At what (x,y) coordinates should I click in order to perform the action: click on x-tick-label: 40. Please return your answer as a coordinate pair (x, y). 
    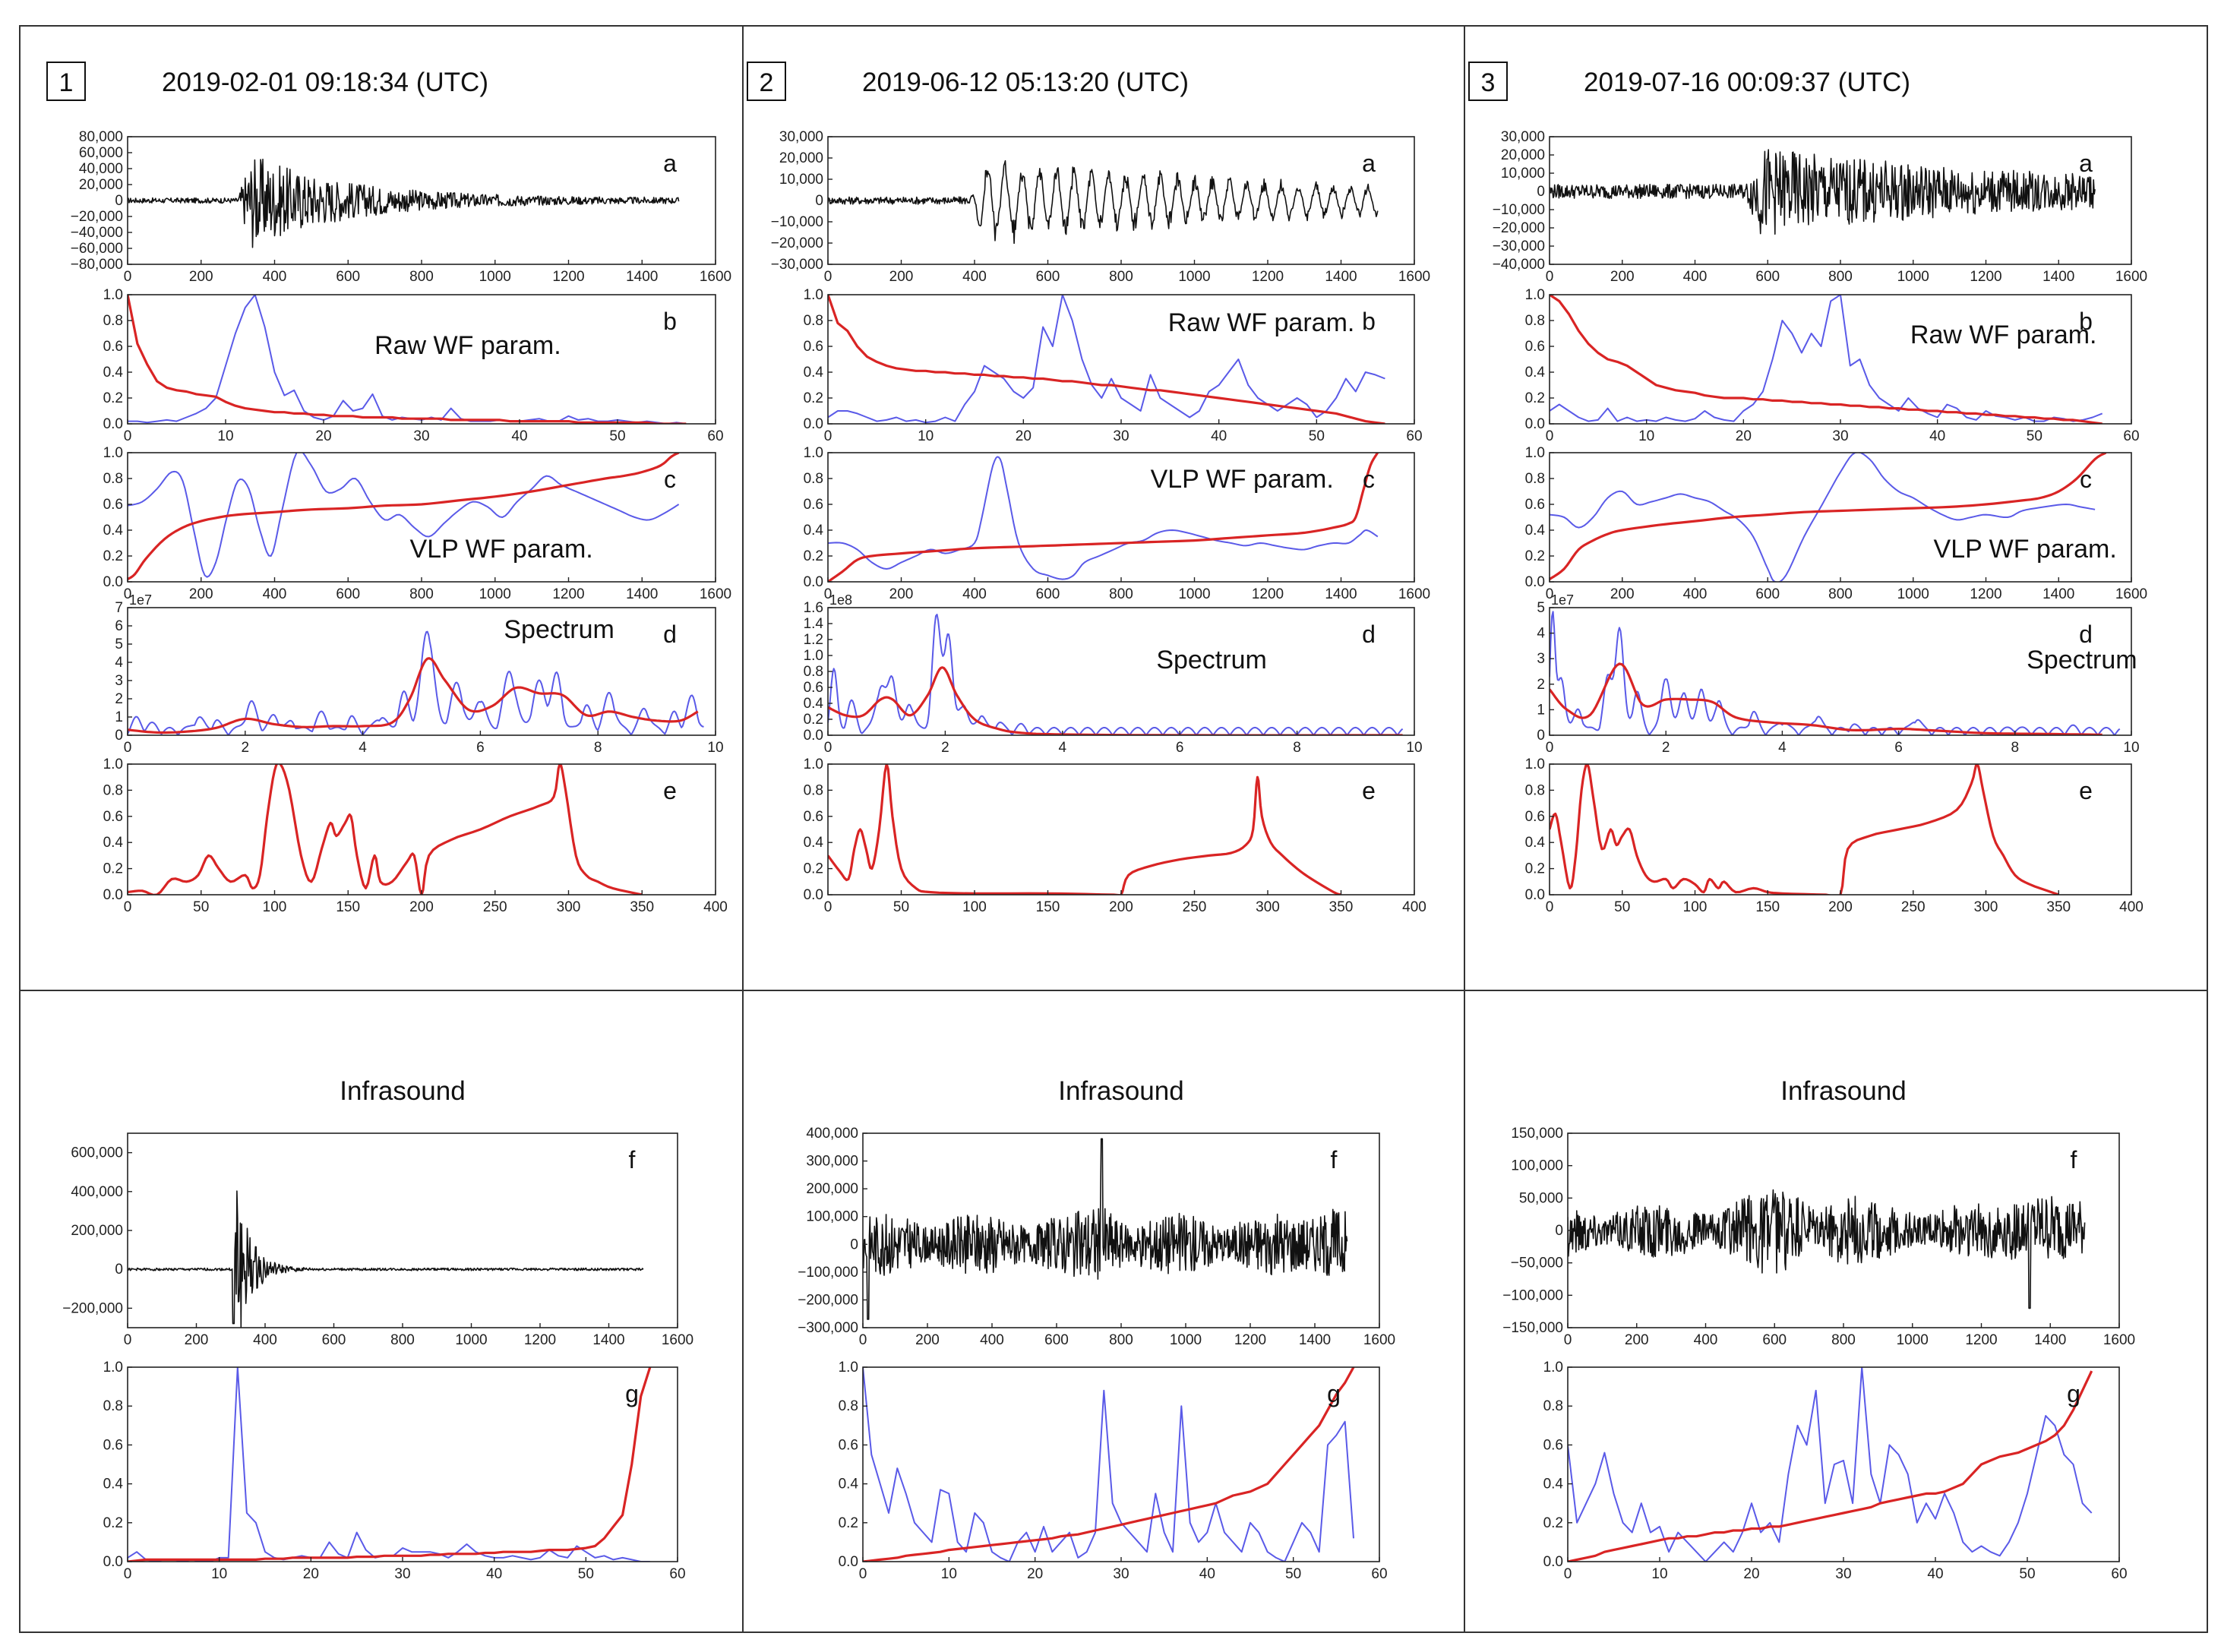
    Looking at the image, I should click on (1935, 1574).